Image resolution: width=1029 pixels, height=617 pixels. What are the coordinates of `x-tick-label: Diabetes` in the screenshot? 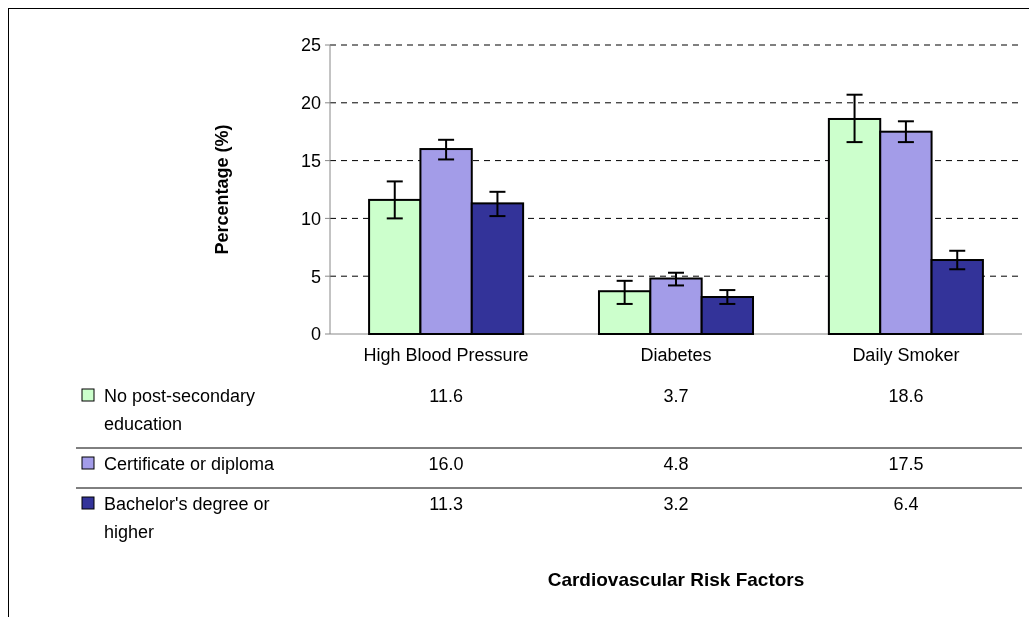 It's located at (676, 355).